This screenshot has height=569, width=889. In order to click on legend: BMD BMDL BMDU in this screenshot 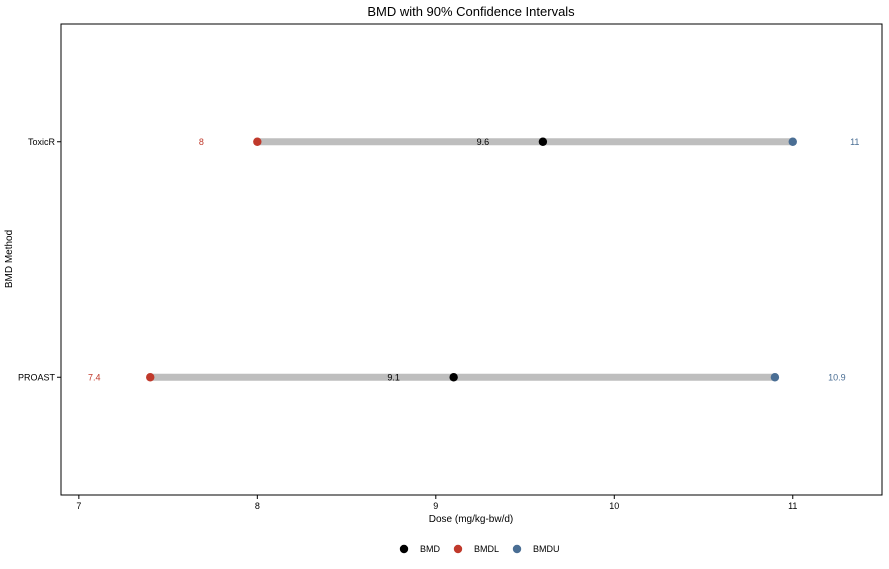, I will do `click(479, 549)`.